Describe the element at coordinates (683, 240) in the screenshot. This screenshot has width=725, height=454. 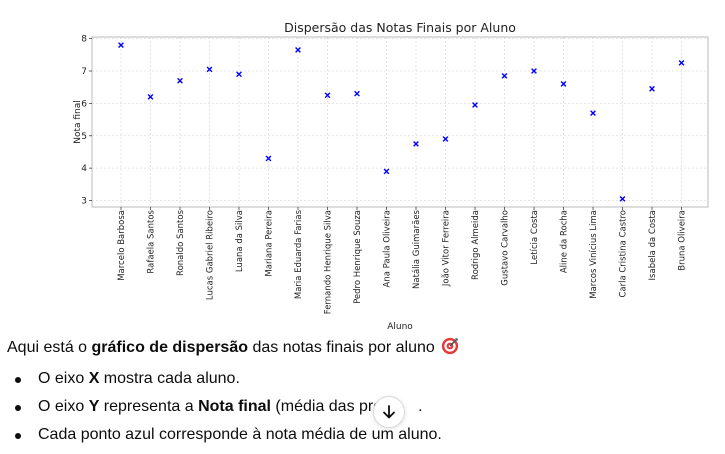
I see `x-tick-label: Bruna Oliveira` at that location.